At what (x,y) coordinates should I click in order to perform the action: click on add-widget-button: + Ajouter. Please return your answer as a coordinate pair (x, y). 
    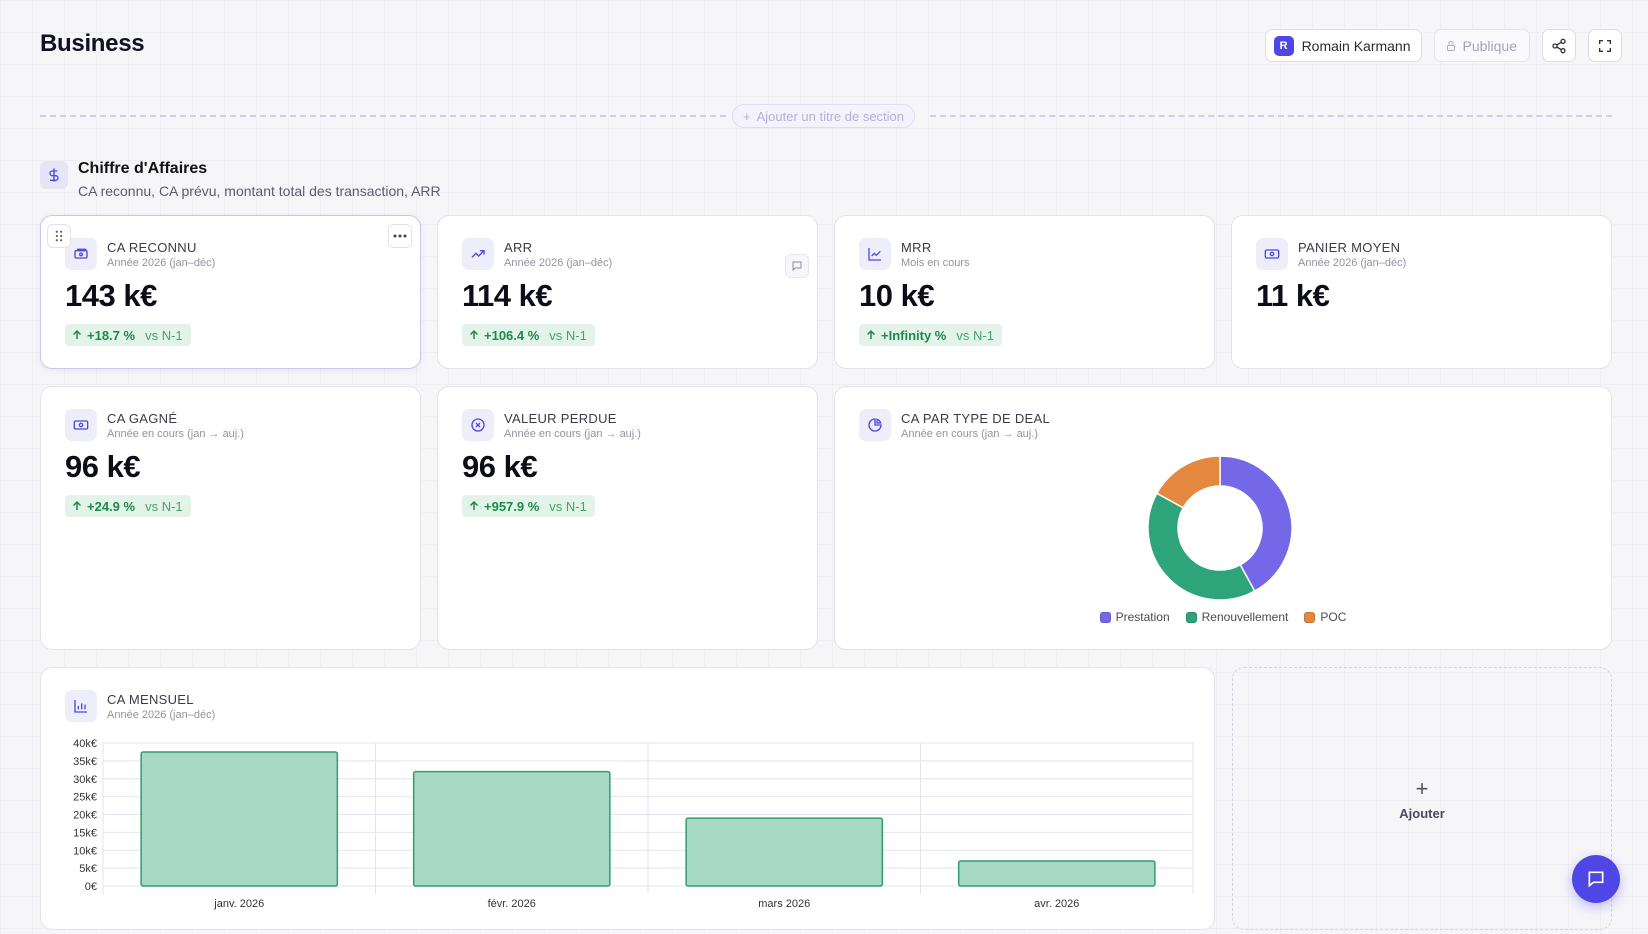
    Looking at the image, I should click on (1422, 798).